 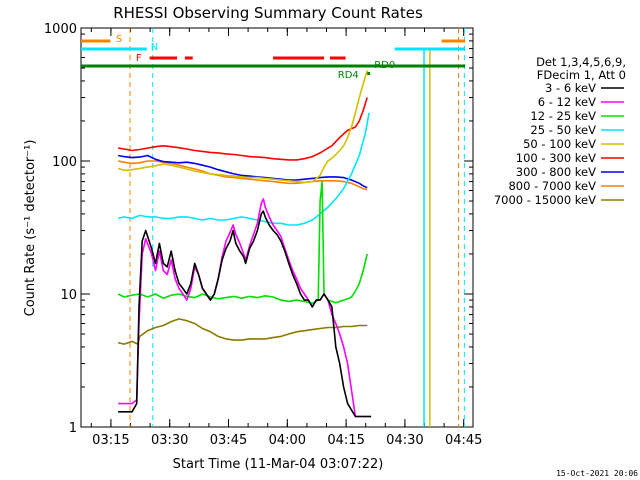 I want to click on x-tick-label: 04:15, so click(x=345, y=440).